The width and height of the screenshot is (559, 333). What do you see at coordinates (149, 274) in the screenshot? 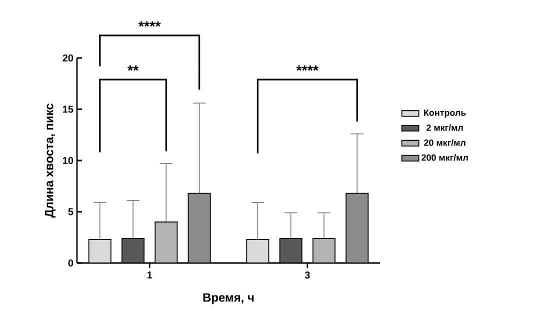
I see `x-tick-label: 1` at bounding box center [149, 274].